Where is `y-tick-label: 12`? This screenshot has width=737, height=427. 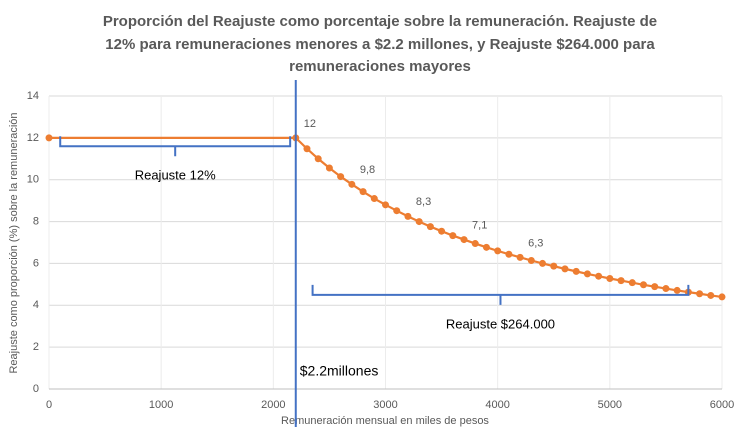
y-tick-label: 12 is located at coordinates (33, 138).